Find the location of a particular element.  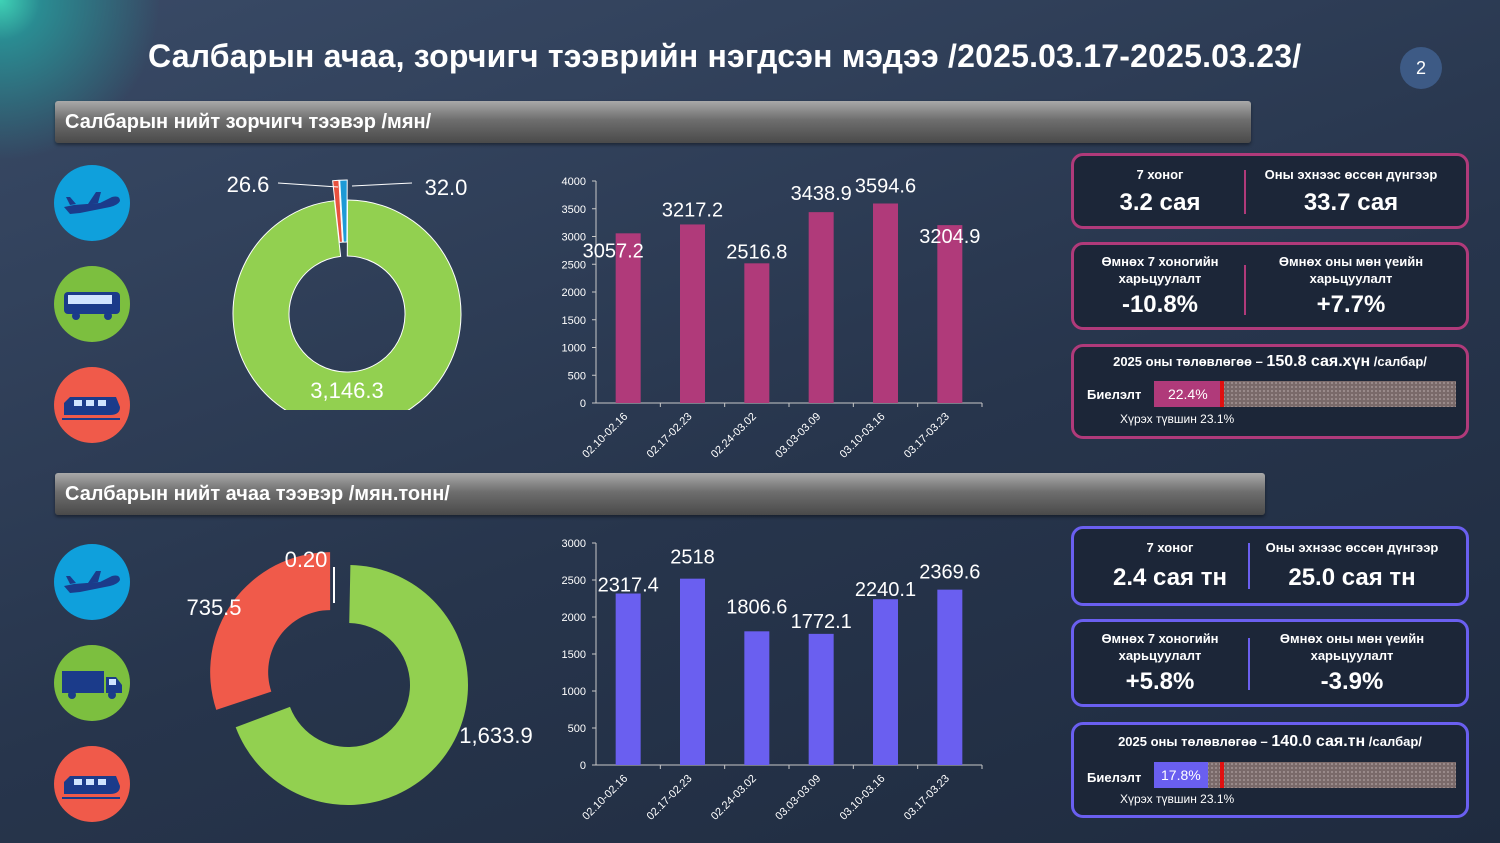

bar-data-label: 2516.8 is located at coordinates (756, 252).